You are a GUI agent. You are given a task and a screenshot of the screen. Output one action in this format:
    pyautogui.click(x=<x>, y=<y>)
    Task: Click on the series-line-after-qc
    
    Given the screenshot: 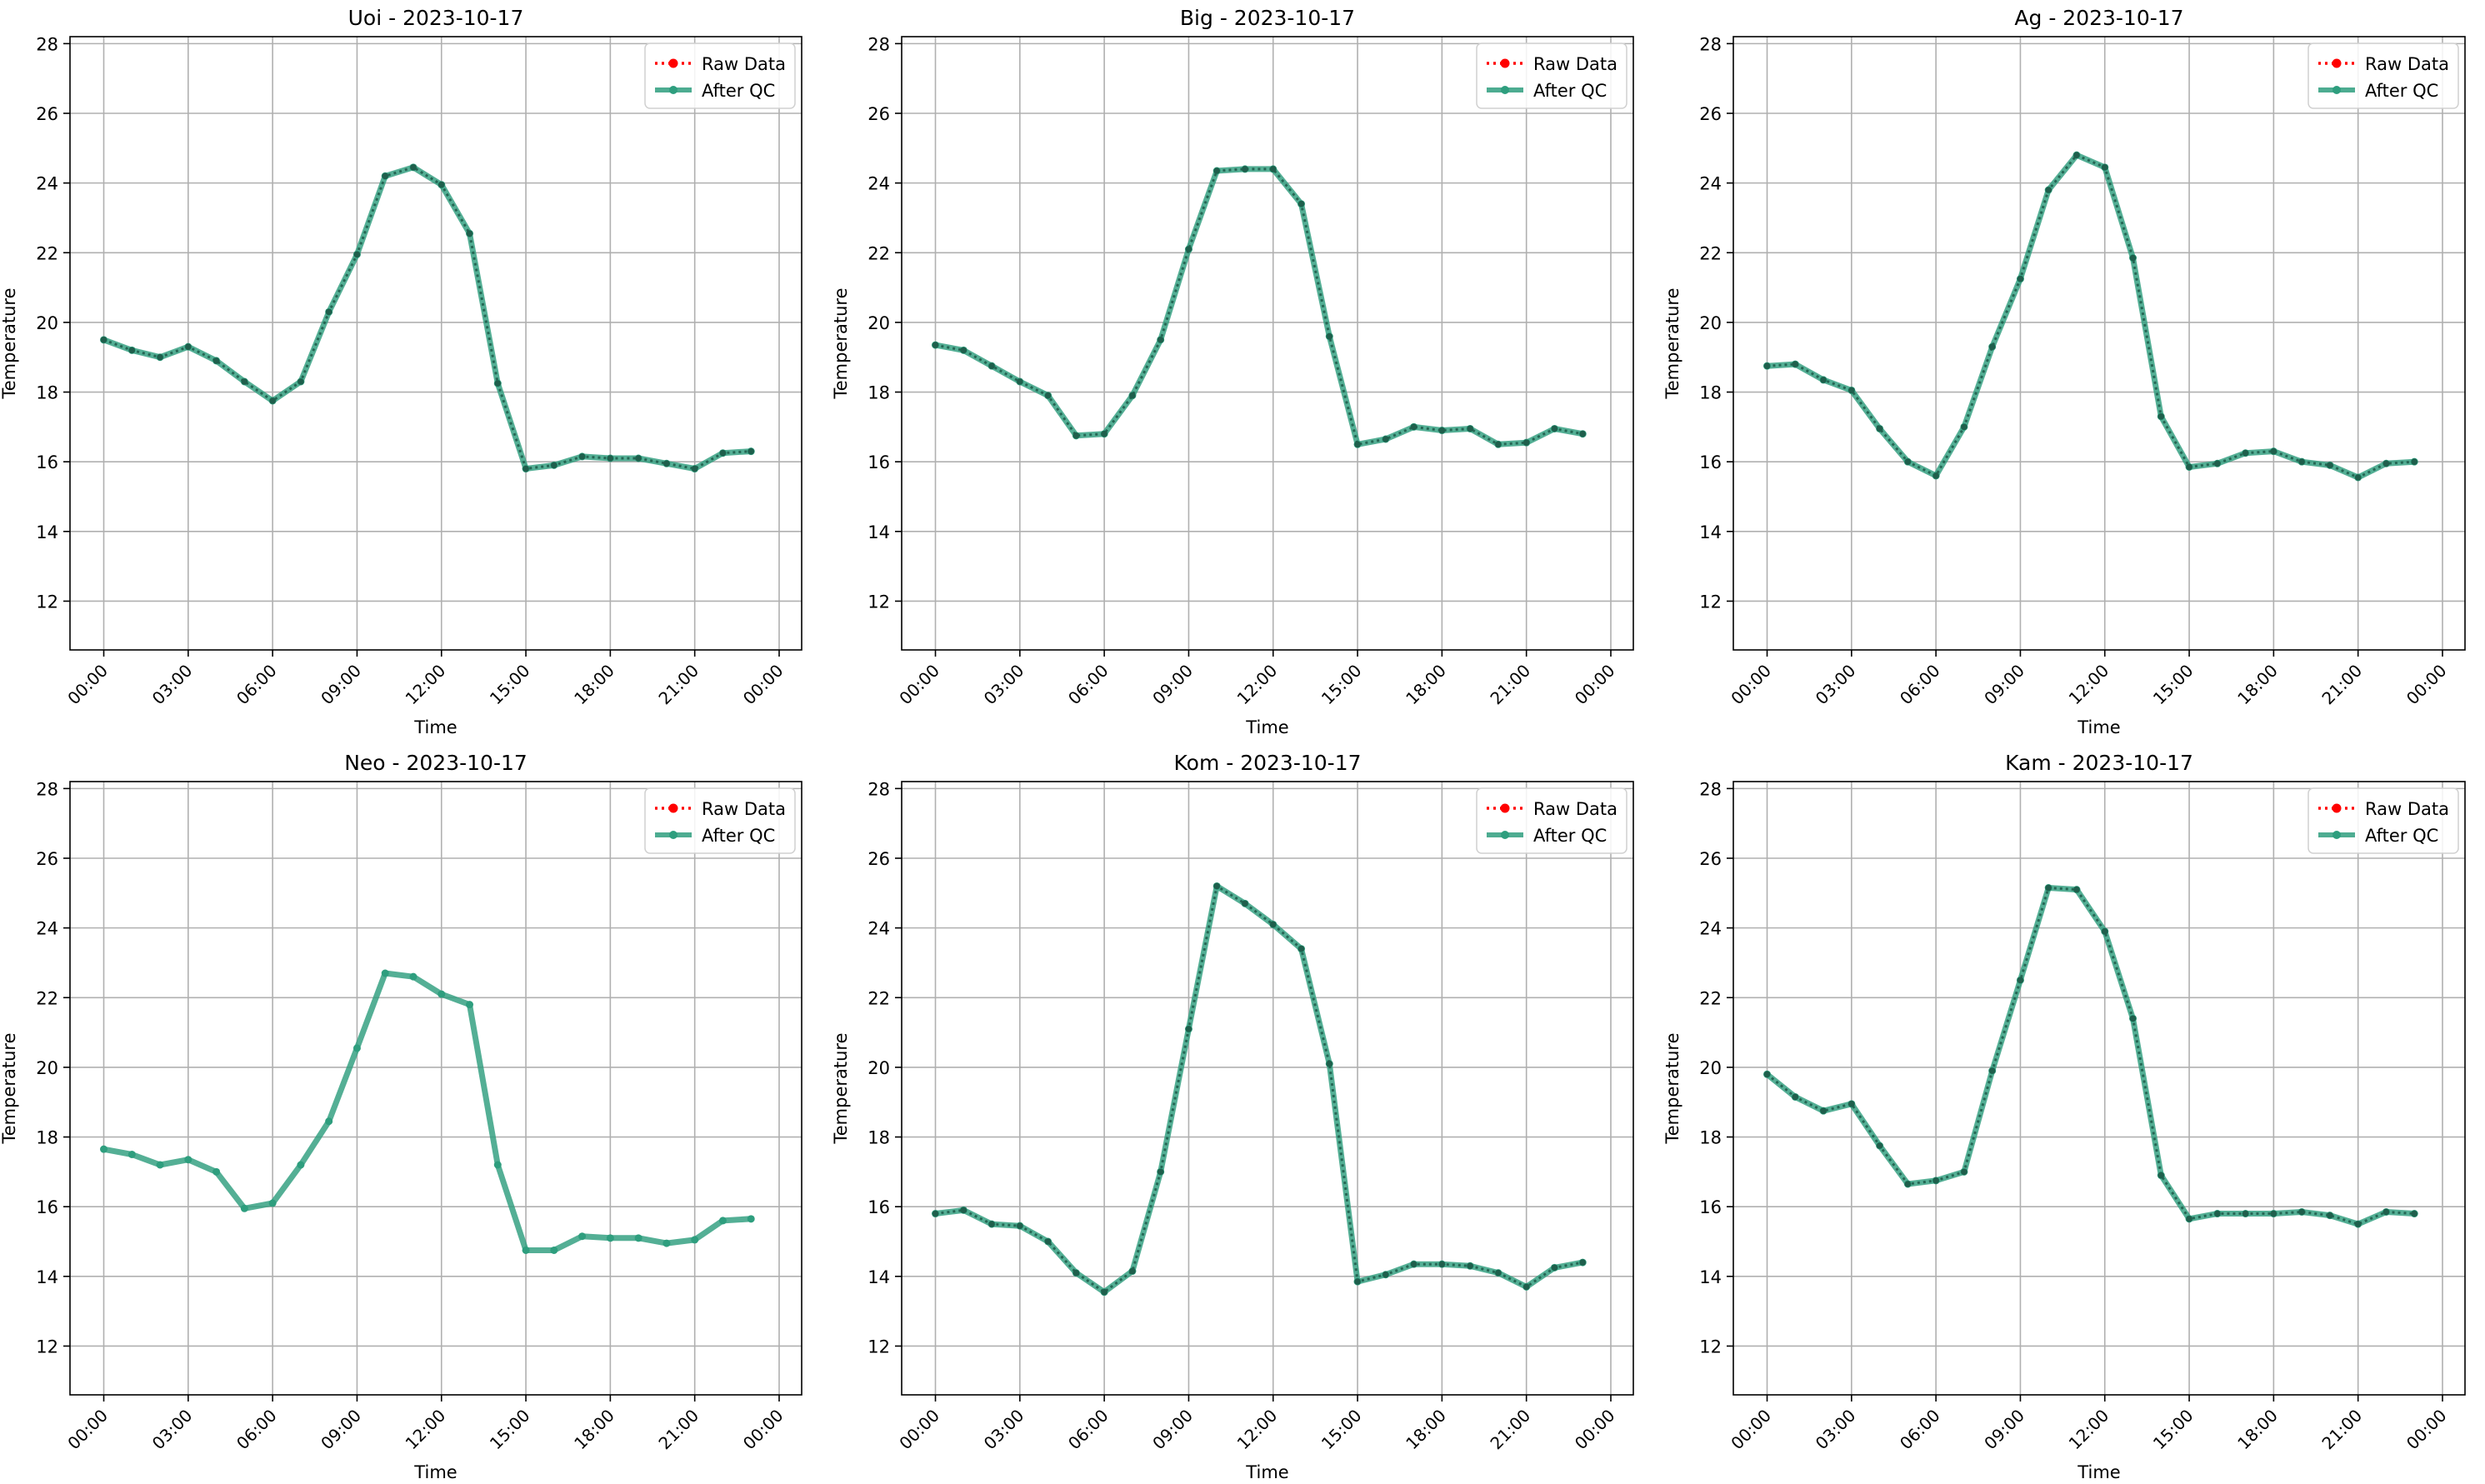 What is the action you would take?
    pyautogui.click(x=2091, y=316)
    